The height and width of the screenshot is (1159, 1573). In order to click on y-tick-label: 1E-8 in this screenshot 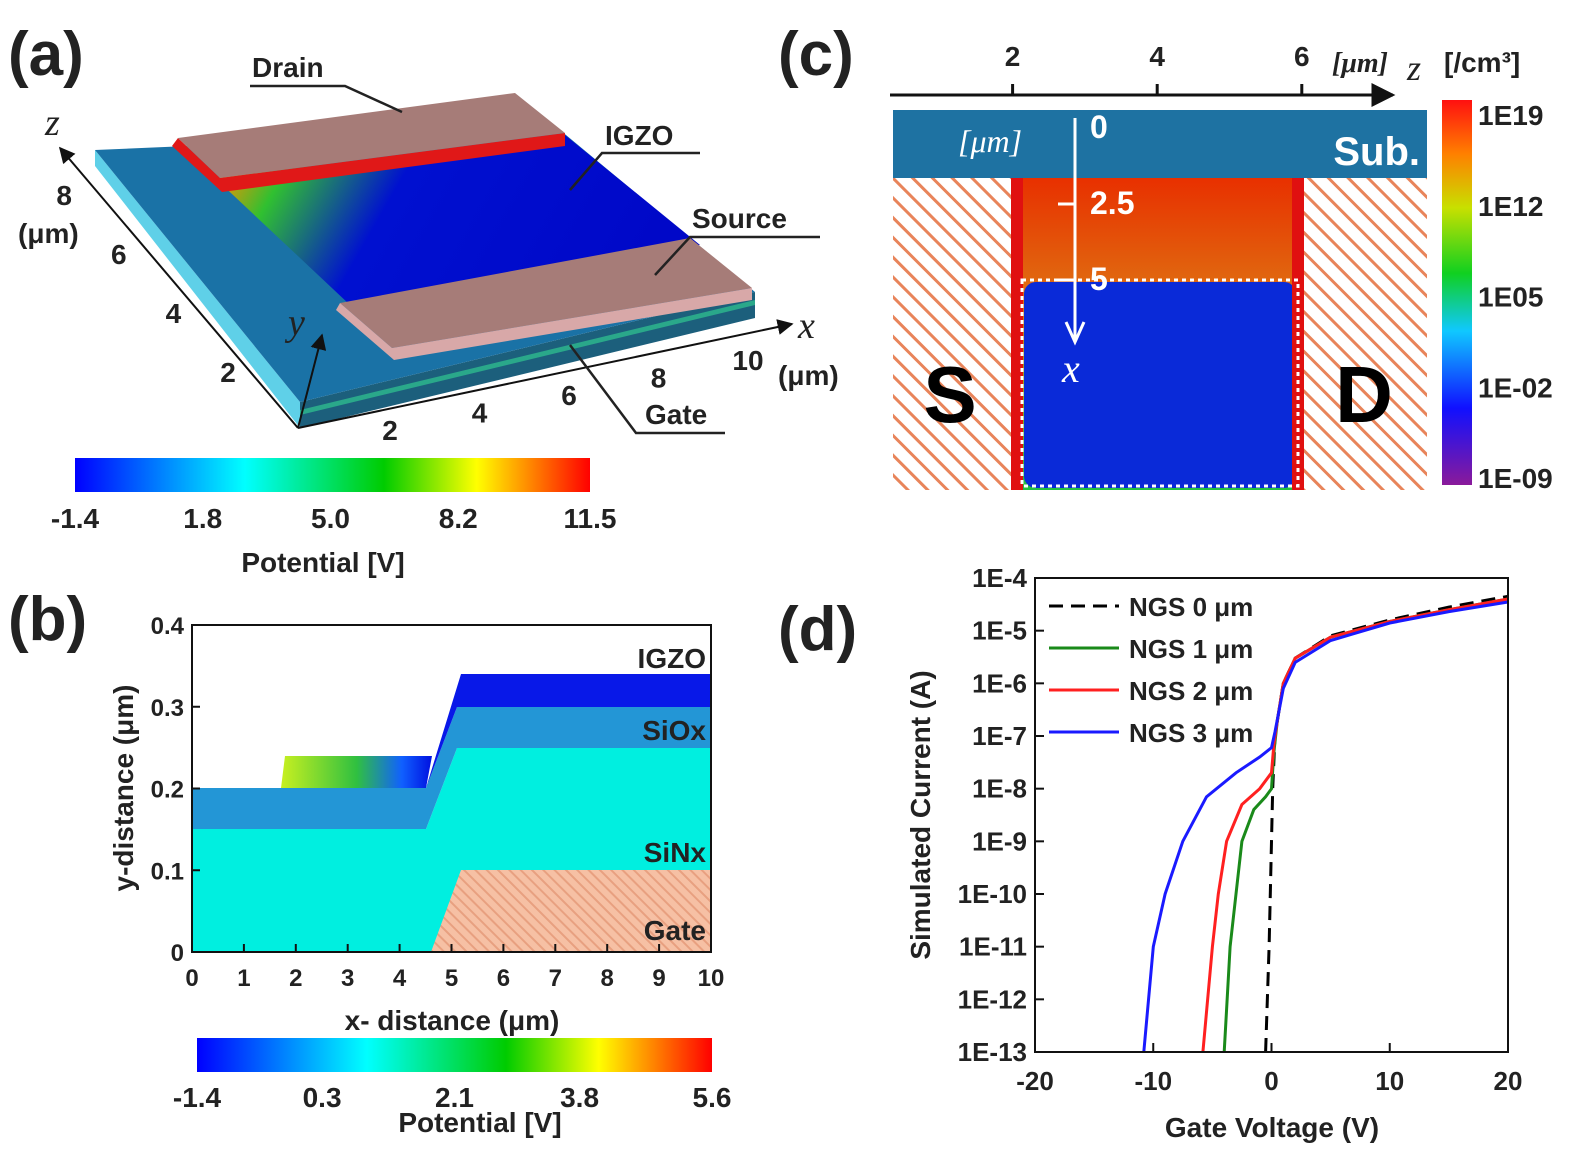, I will do `click(999, 789)`.